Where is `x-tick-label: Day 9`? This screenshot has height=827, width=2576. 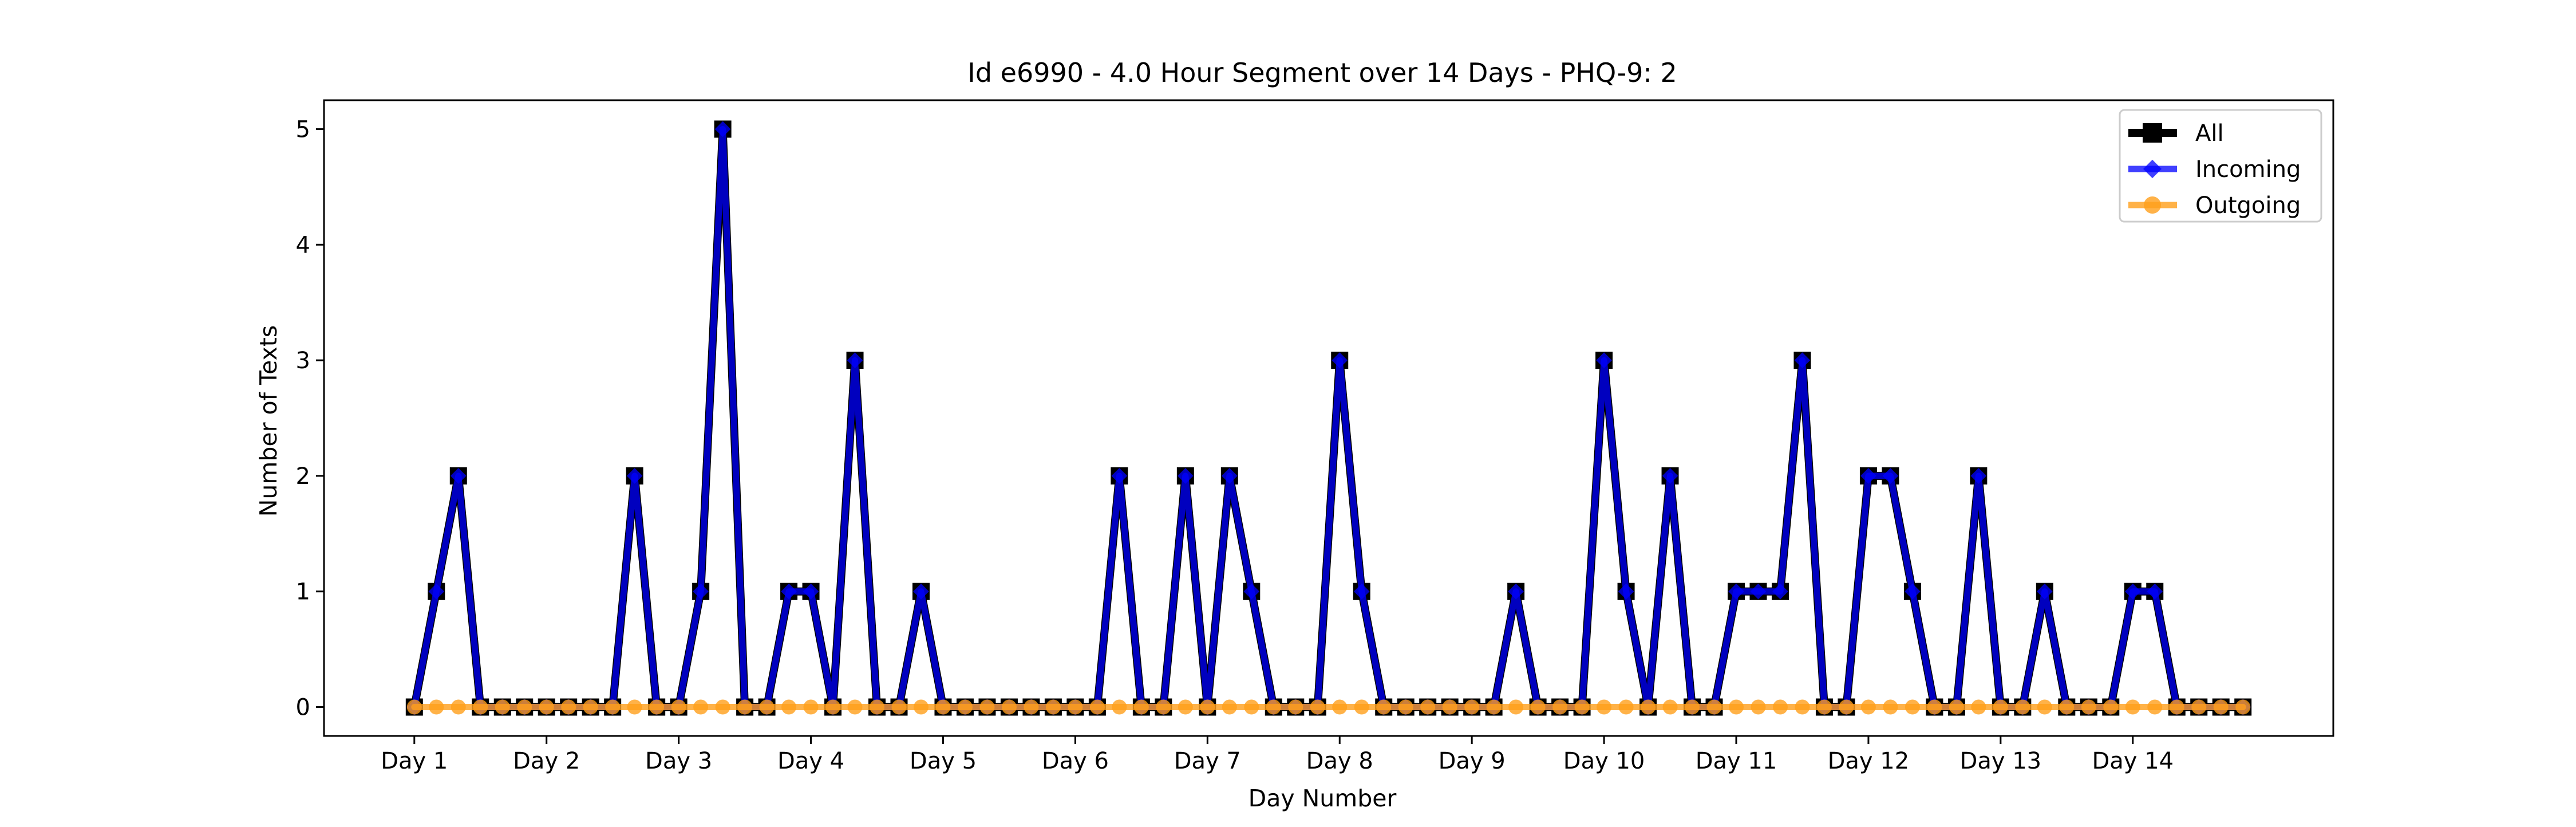
x-tick-label: Day 9 is located at coordinates (1472, 761).